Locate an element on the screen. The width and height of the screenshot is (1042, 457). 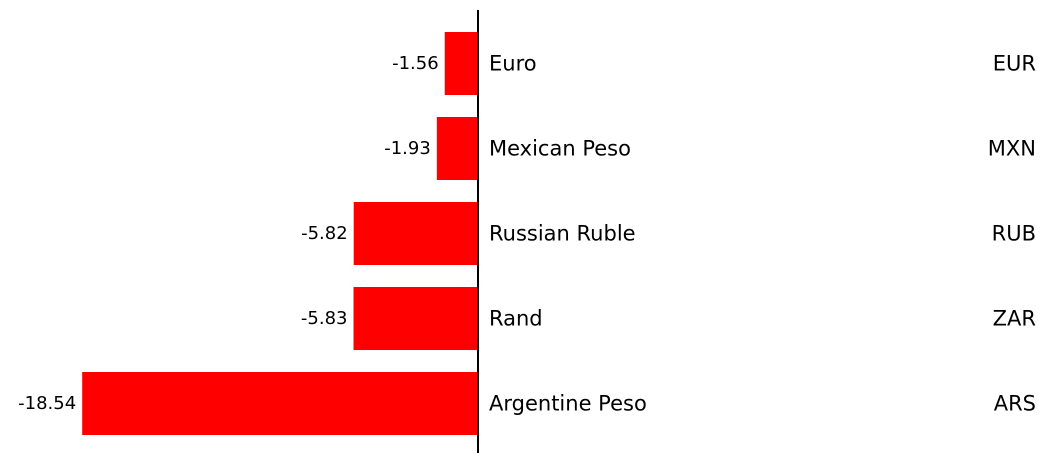
value-label-mxn: -1.93 is located at coordinates (407, 148).